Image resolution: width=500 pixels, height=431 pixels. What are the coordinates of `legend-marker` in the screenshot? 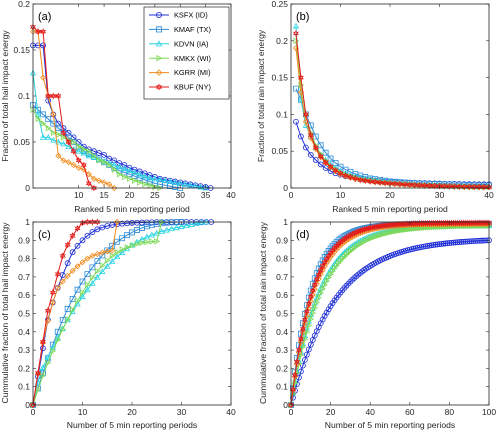 It's located at (159, 72).